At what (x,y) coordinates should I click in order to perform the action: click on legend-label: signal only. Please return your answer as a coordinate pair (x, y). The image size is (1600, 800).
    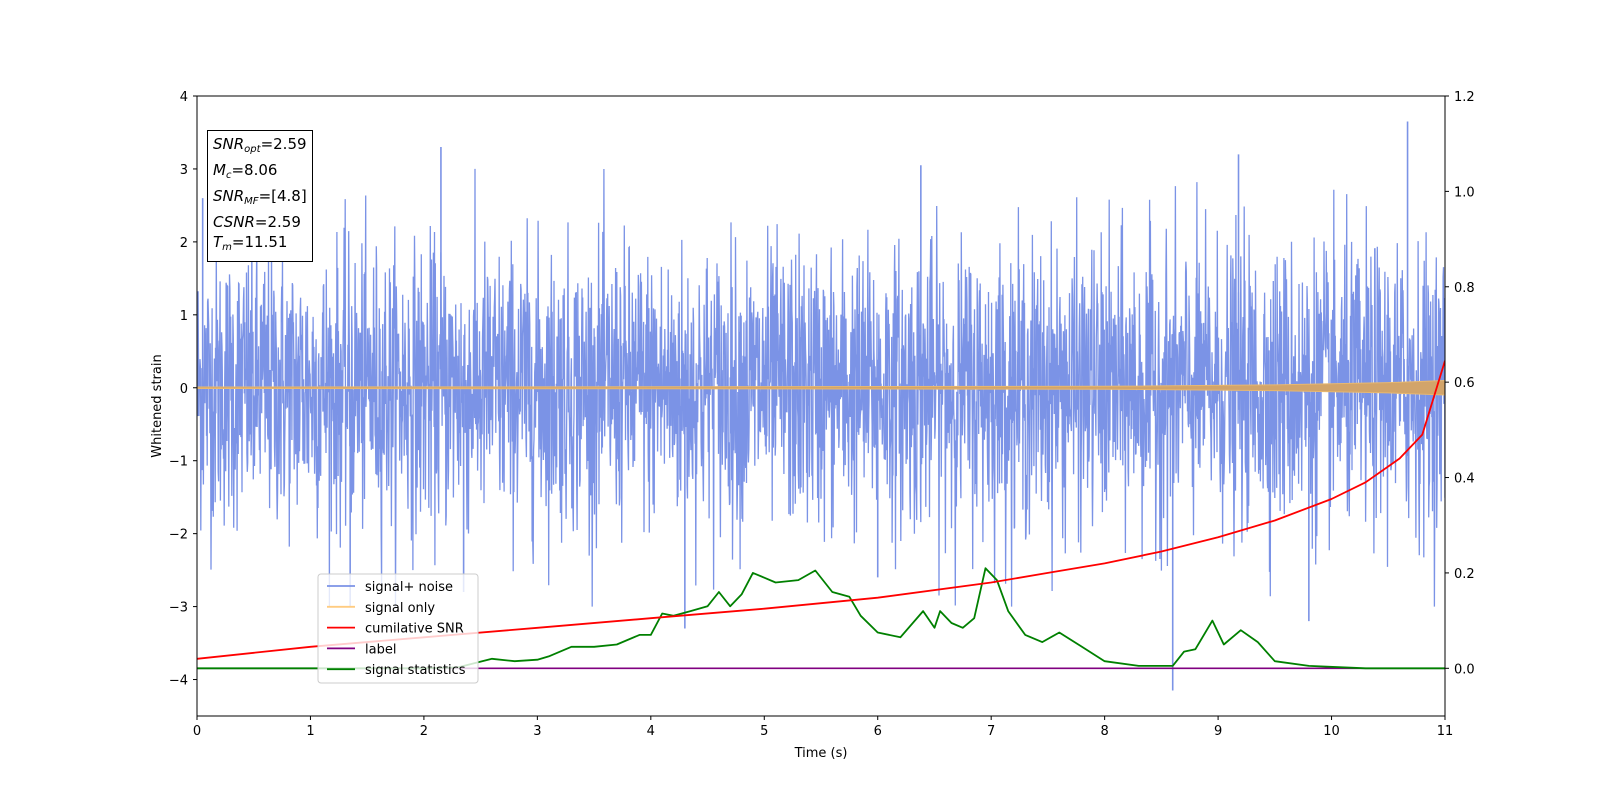
    Looking at the image, I should click on (400, 608).